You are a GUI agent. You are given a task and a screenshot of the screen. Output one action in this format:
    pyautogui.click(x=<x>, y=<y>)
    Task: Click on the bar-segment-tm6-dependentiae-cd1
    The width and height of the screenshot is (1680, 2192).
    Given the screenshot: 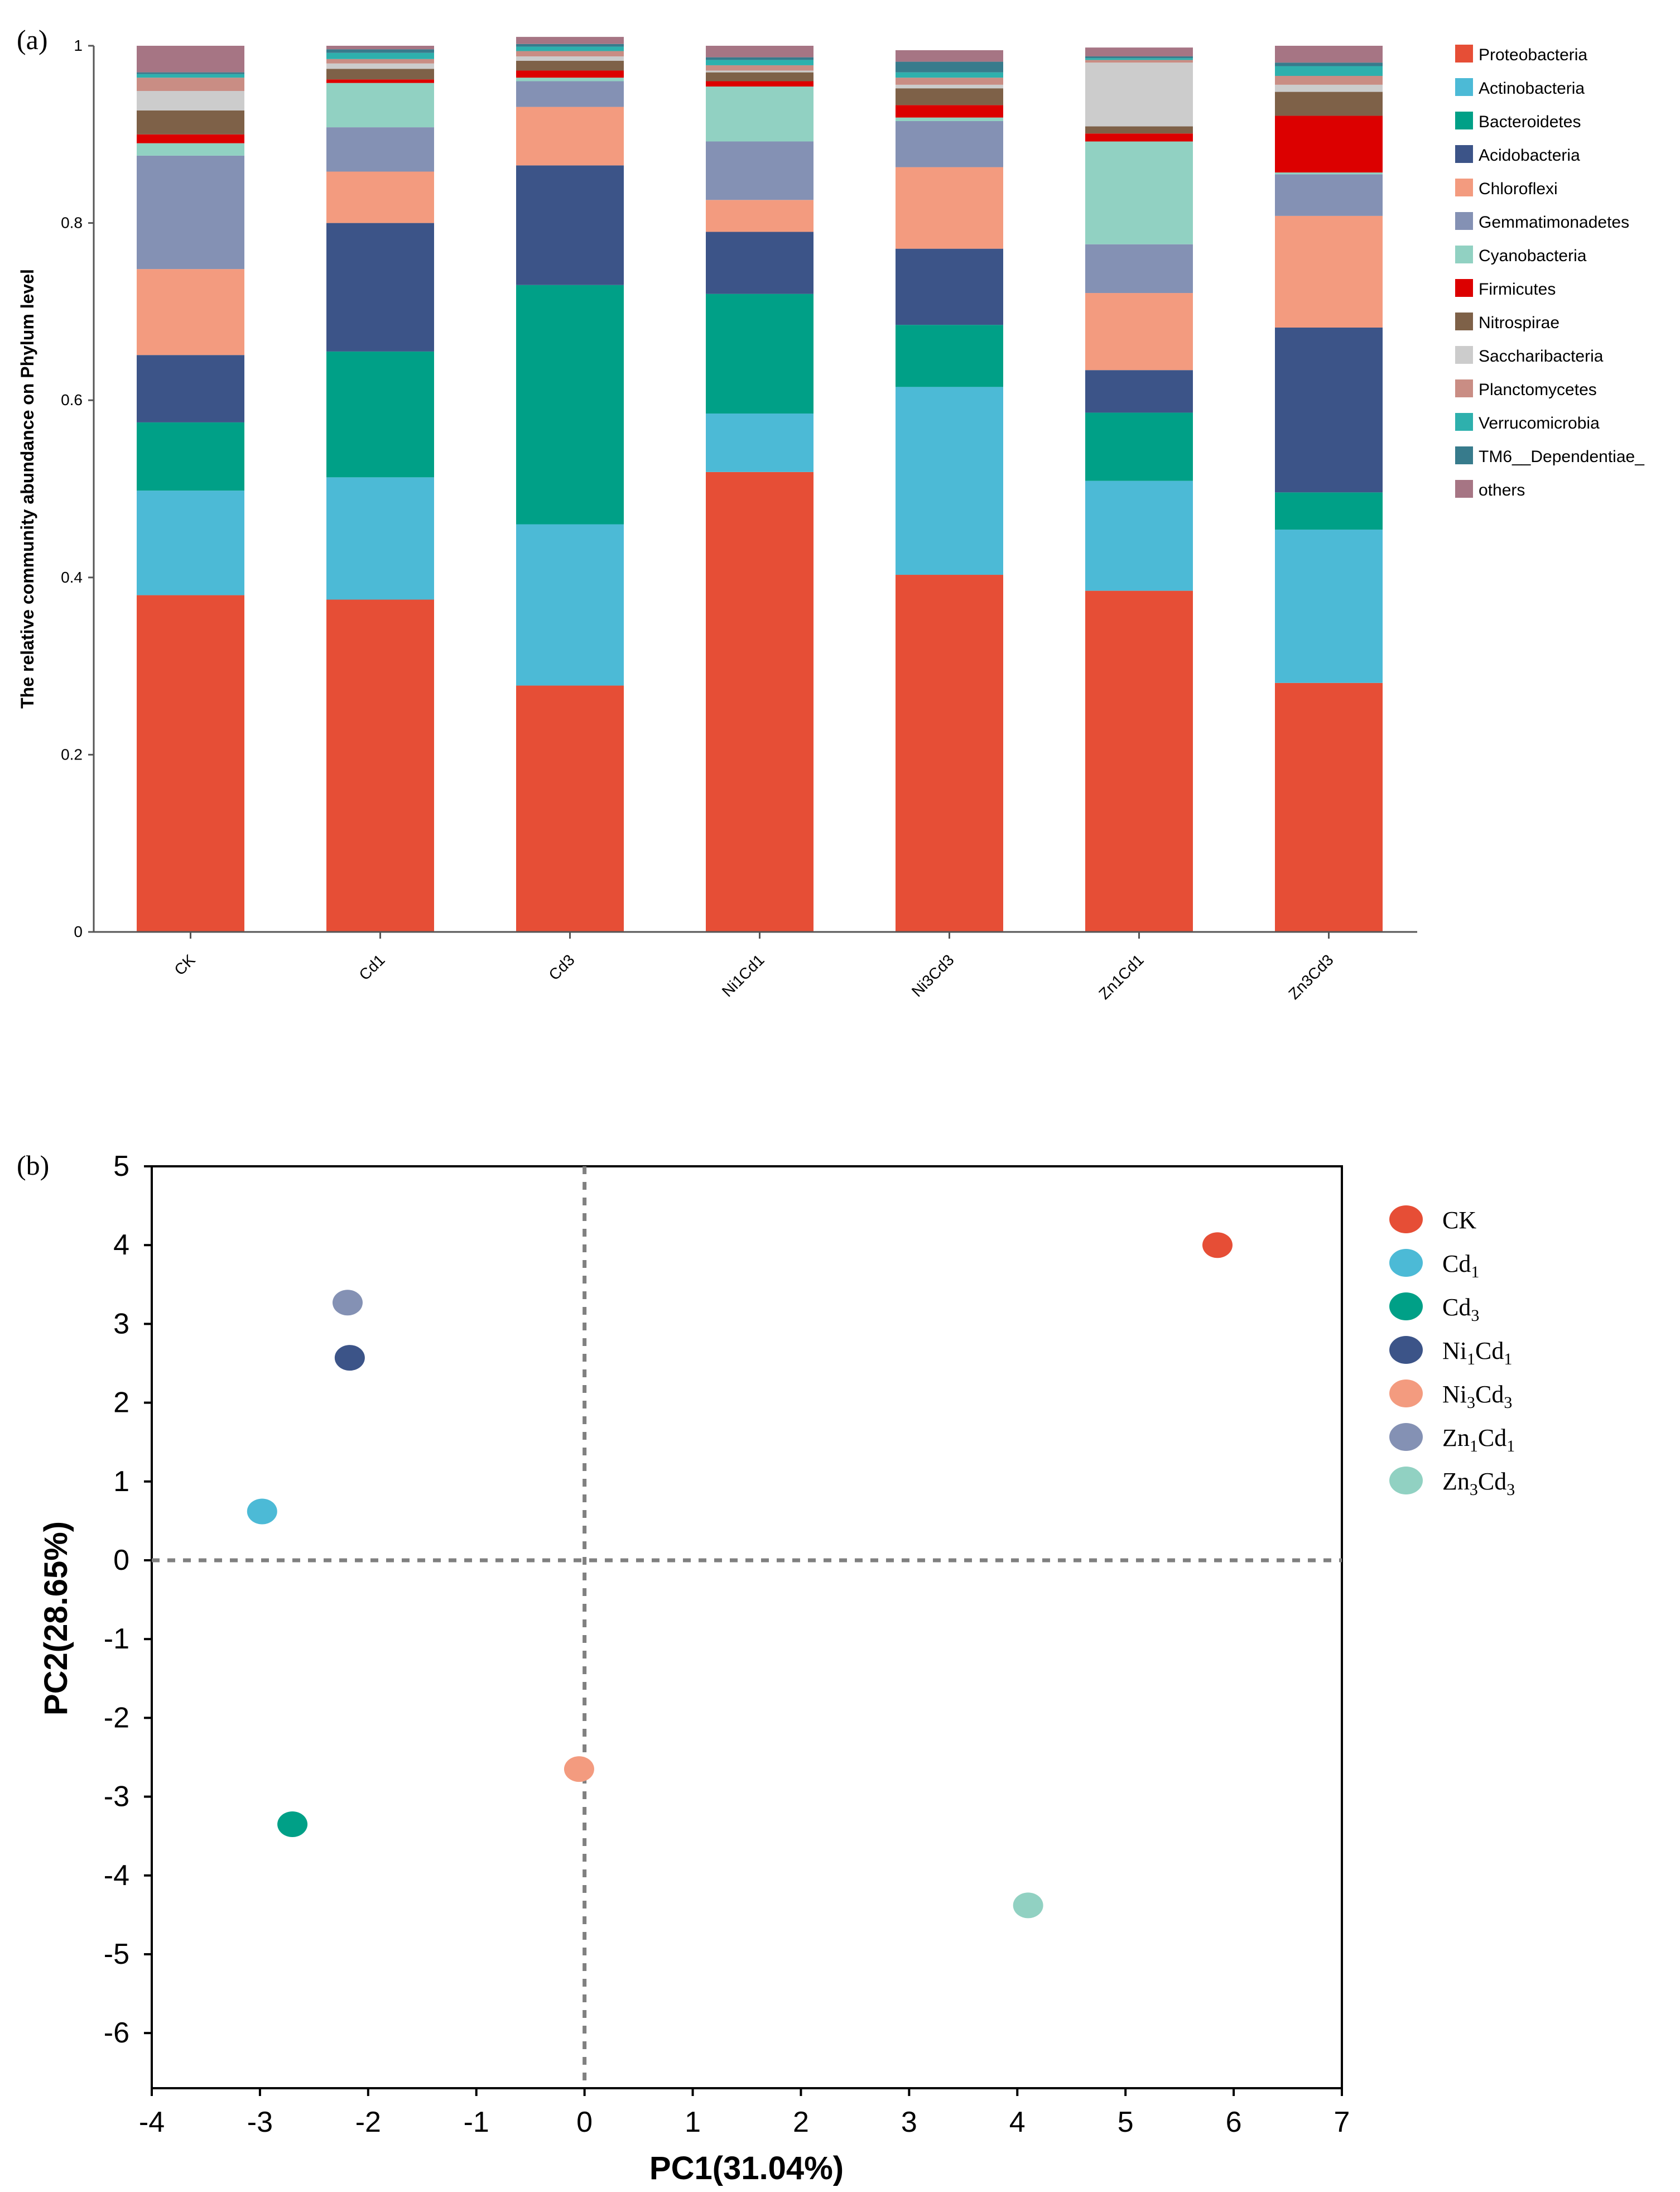 What is the action you would take?
    pyautogui.click(x=380, y=51)
    